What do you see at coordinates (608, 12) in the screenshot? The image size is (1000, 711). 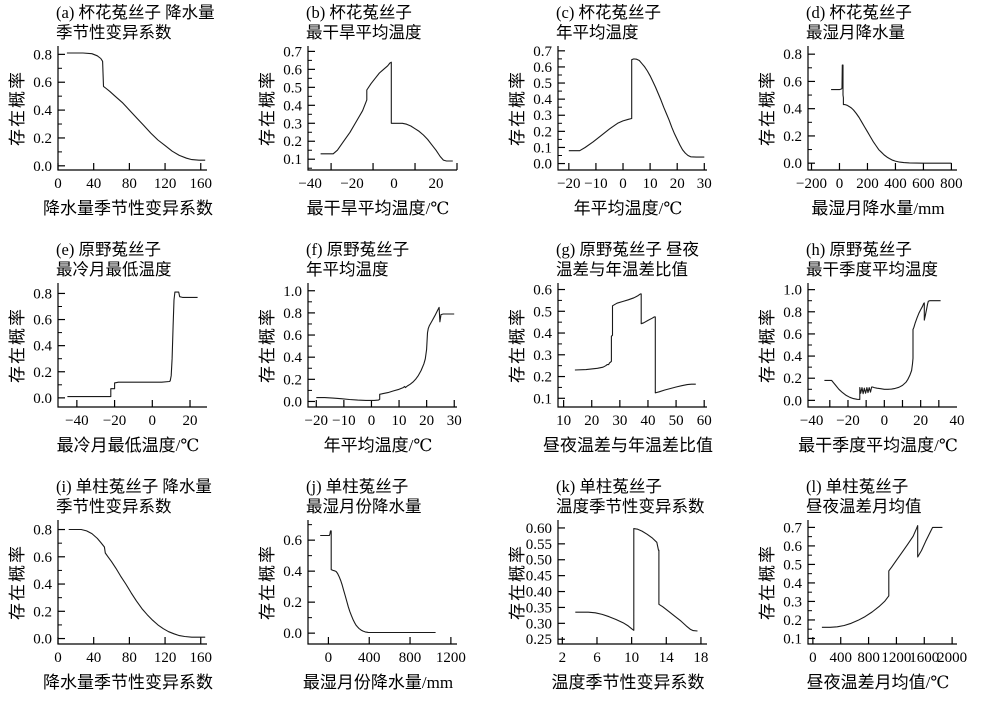 I see `panel-title-line1: (c) 杯花菟丝子` at bounding box center [608, 12].